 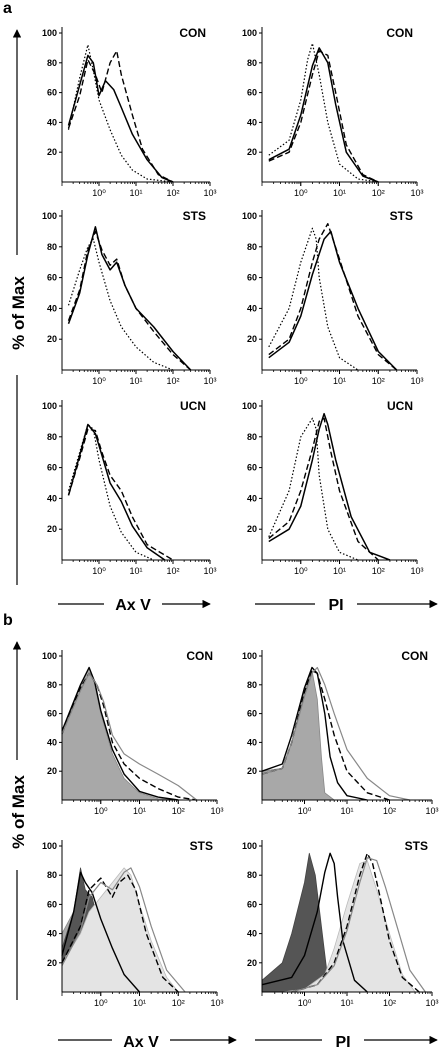 I want to click on series-dotted, so click(x=120, y=113).